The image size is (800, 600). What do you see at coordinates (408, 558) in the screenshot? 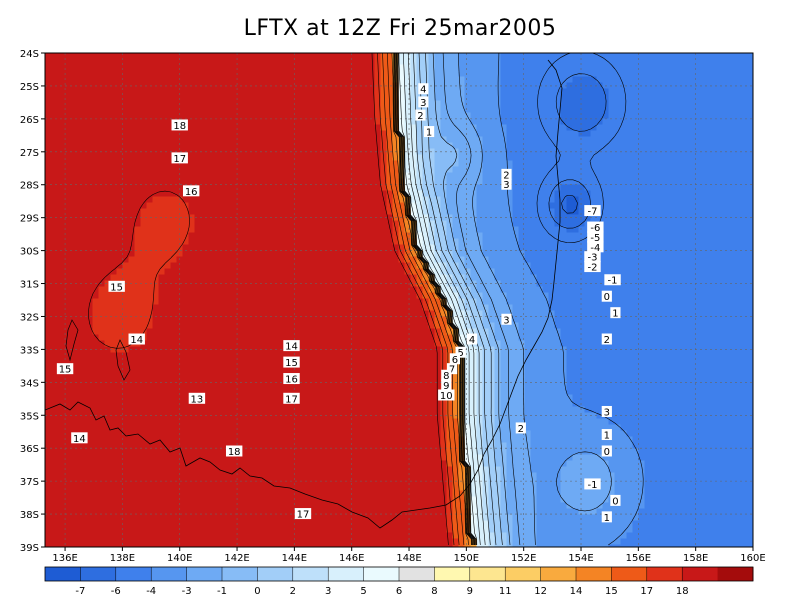
I see `lon-tick-label: 148E` at bounding box center [408, 558].